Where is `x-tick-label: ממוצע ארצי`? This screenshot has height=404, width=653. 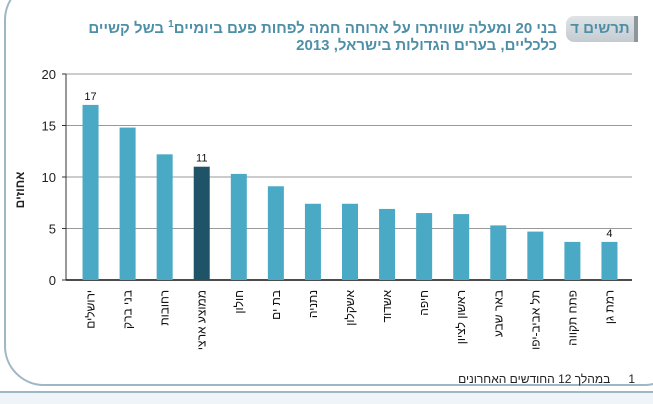 x-tick-label: ממוצע ארצי is located at coordinates (202, 320).